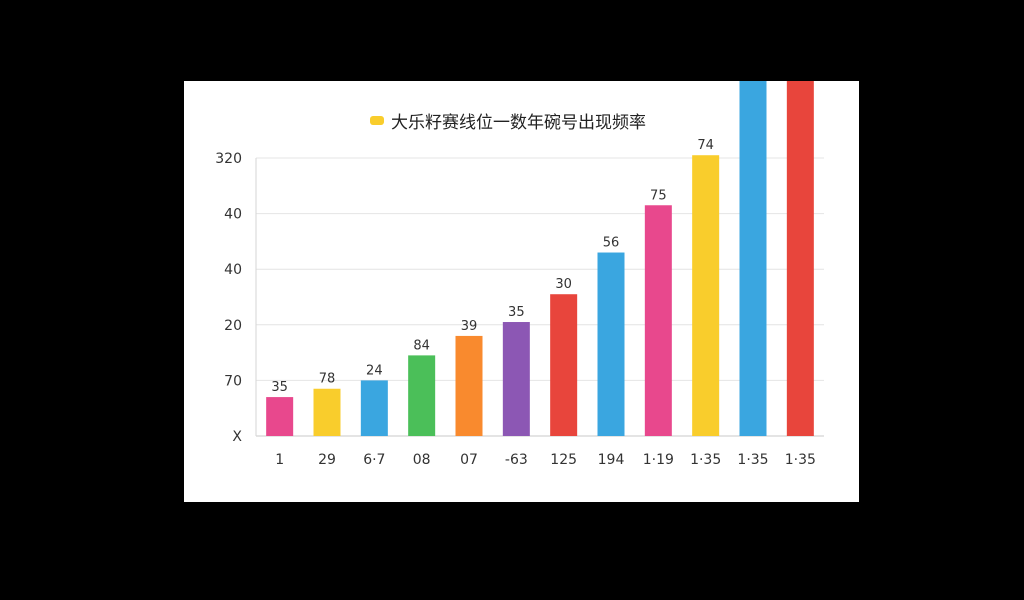 The height and width of the screenshot is (600, 1024). Describe the element at coordinates (469, 460) in the screenshot. I see `x-tick-label: 07` at that location.